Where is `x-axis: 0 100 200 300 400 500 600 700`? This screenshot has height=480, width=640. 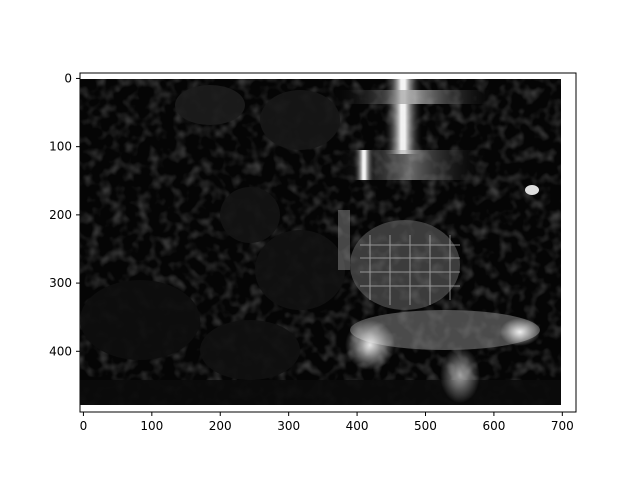
x-axis: 0 100 200 300 400 500 600 700 is located at coordinates (327, 422).